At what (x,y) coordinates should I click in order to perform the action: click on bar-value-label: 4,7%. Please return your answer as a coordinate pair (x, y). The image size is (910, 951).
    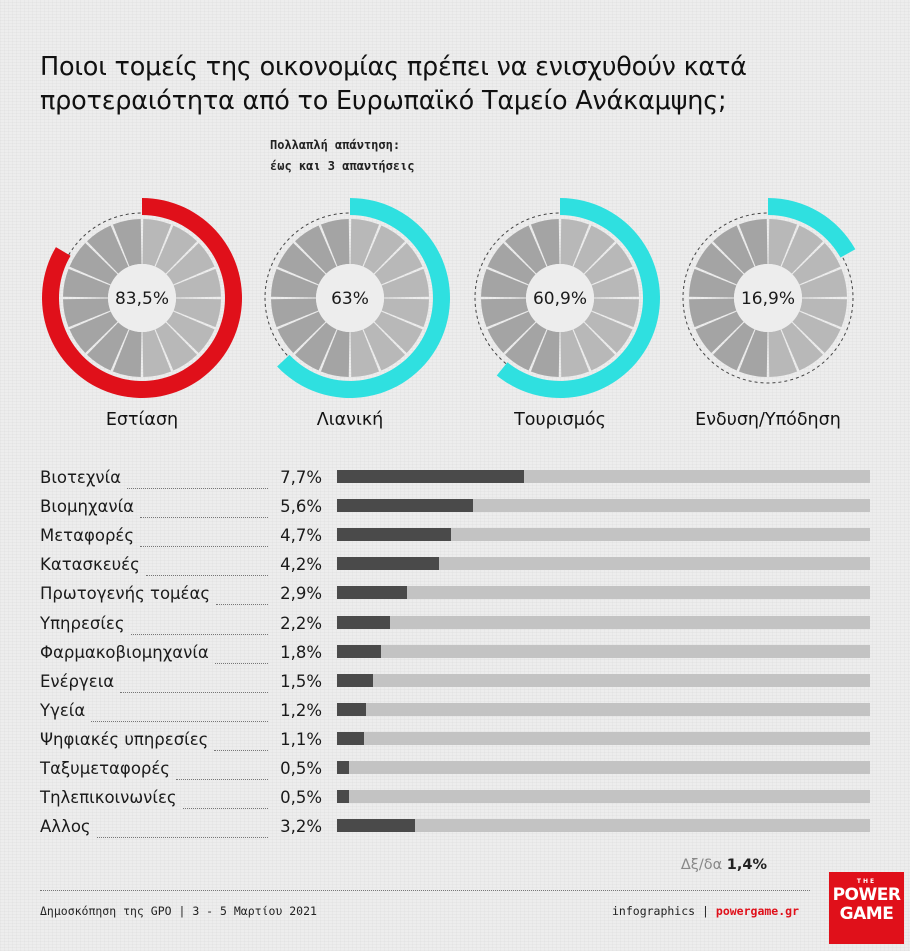
    Looking at the image, I should click on (301, 536).